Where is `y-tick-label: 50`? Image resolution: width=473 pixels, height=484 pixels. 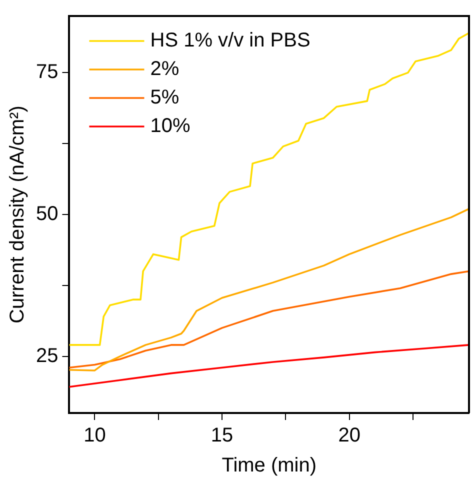 y-tick-label: 50 is located at coordinates (47, 214).